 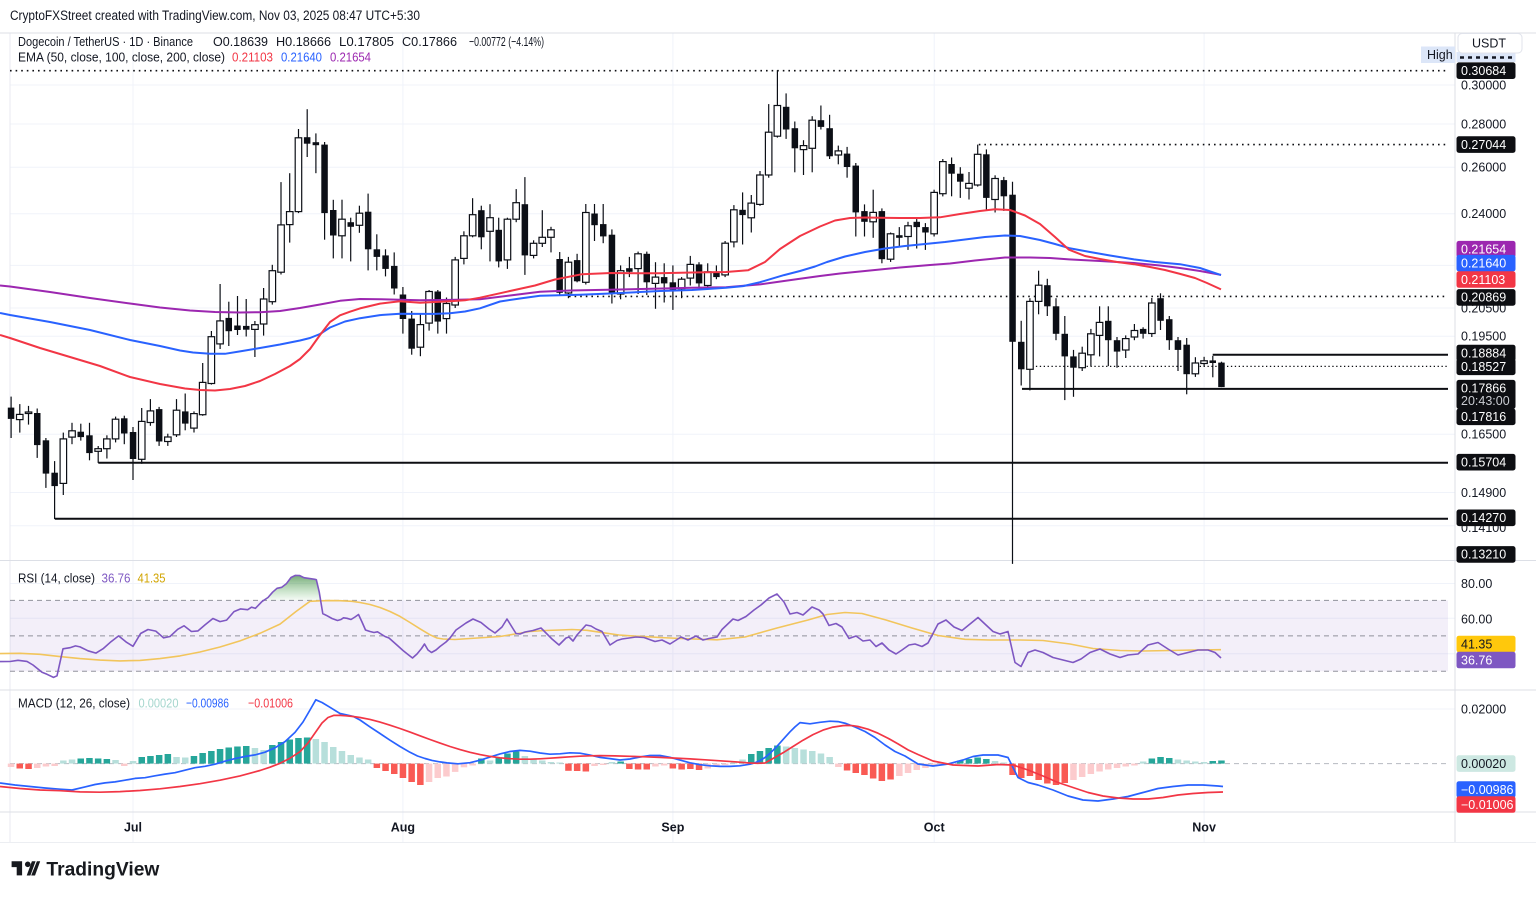 What do you see at coordinates (506, 41) in the screenshot?
I see `svg-text: −0.00772 (−4.14%)` at bounding box center [506, 41].